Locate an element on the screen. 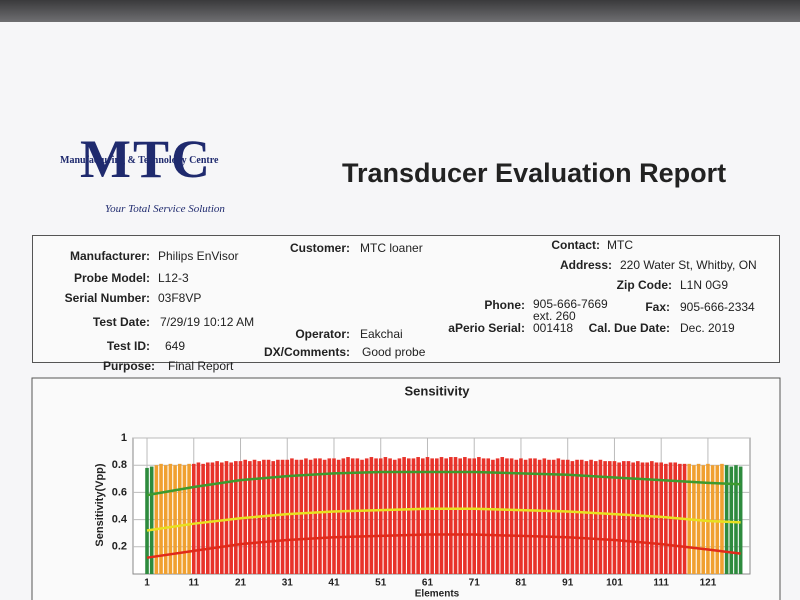 The image size is (800, 600). field-value: Final Report is located at coordinates (201, 366).